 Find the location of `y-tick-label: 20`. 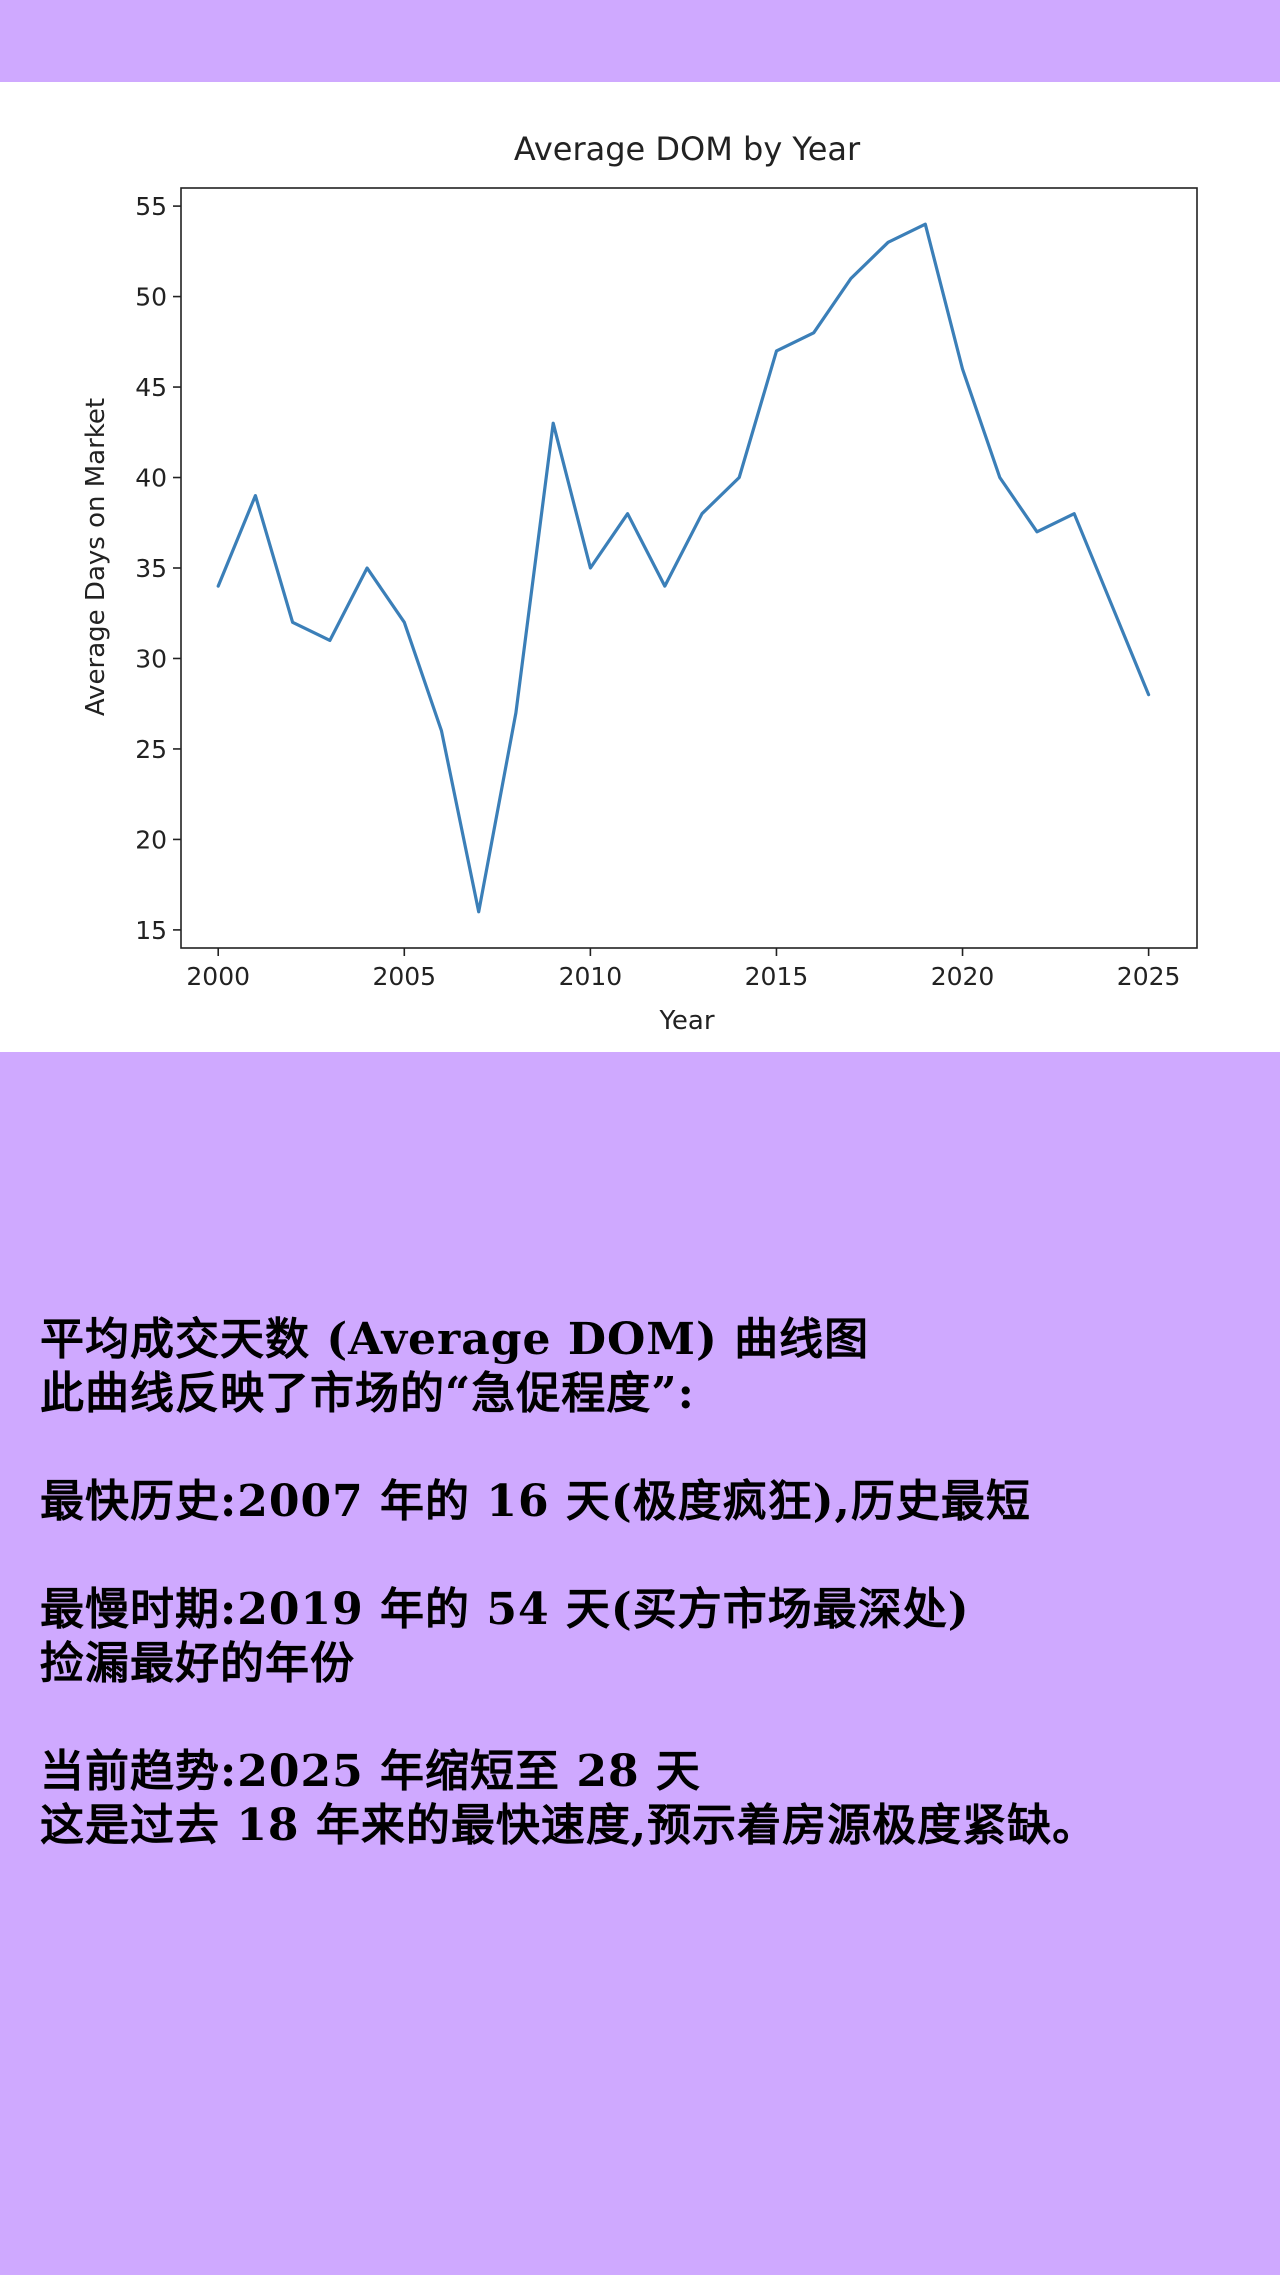

y-tick-label: 20 is located at coordinates (151, 839).